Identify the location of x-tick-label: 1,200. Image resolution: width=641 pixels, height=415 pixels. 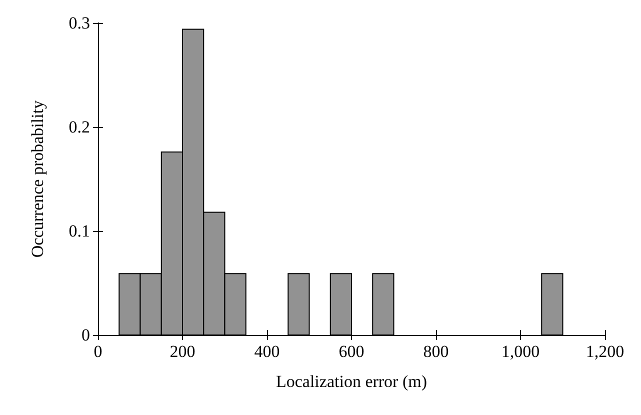
(605, 351).